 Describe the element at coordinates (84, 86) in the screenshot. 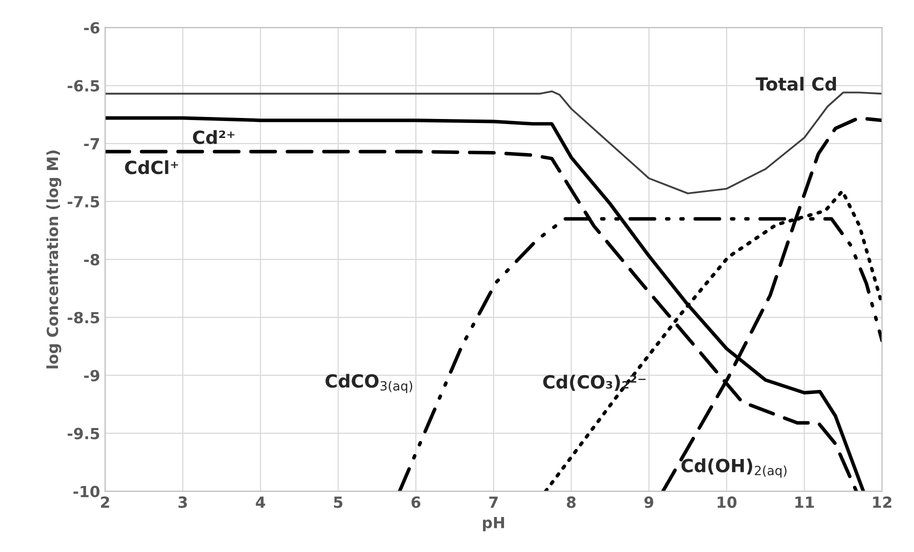

I see `y-tick-label: -6.5` at that location.